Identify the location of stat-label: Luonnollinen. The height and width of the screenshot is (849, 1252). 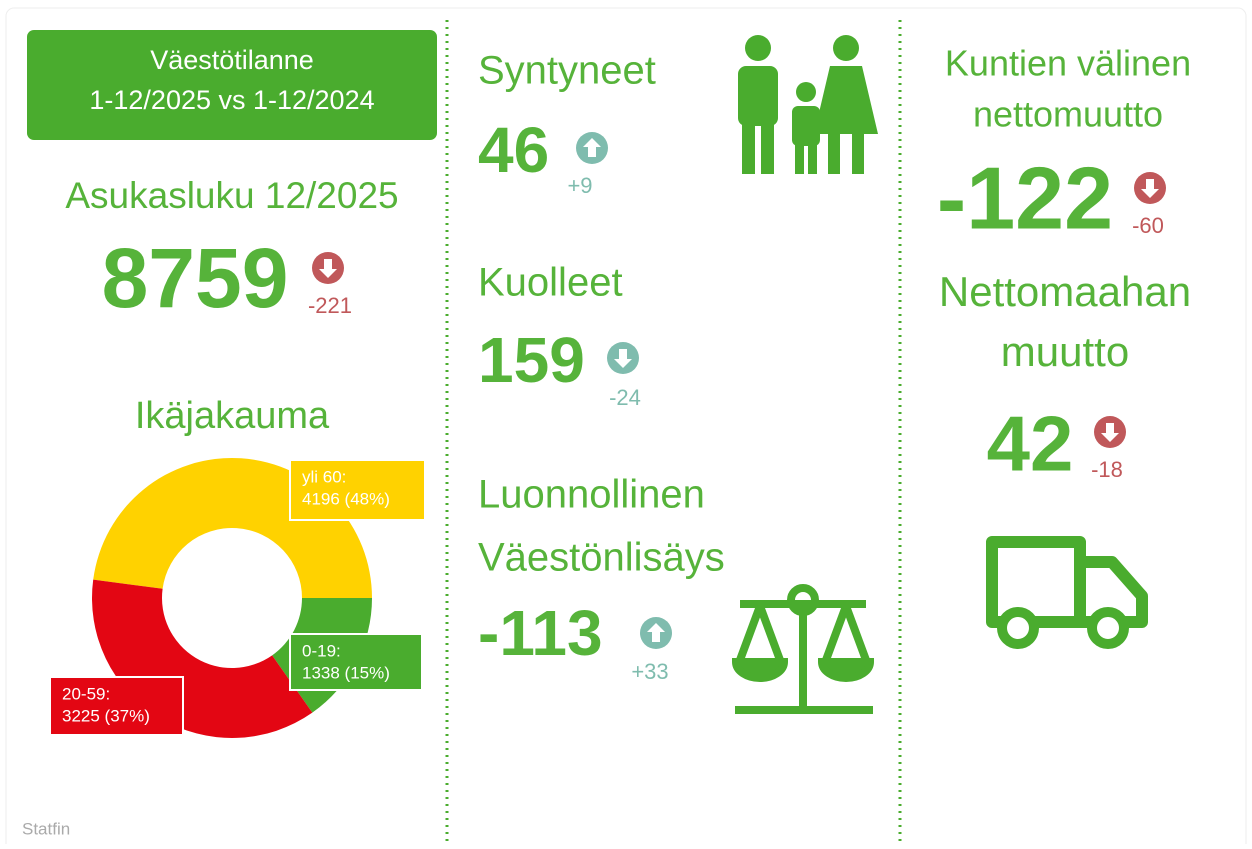
(591, 495).